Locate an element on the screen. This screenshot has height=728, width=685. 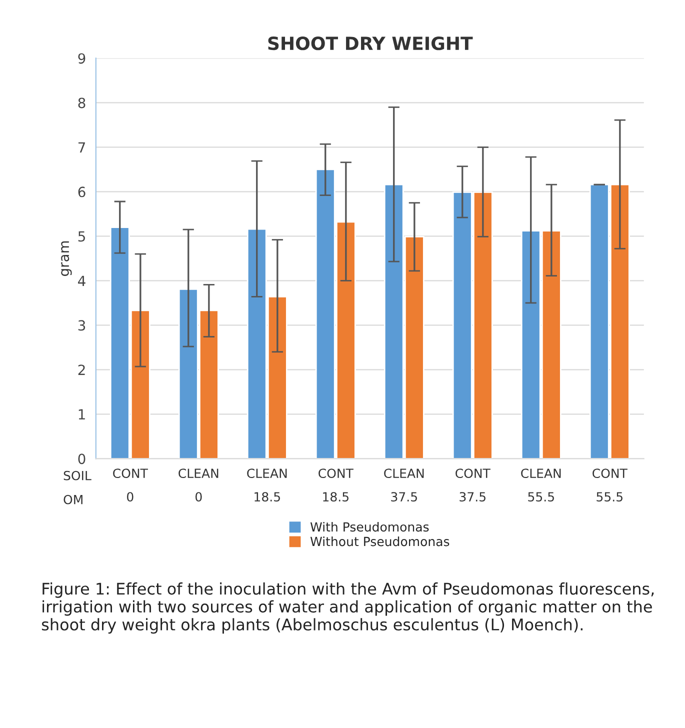
y-tick-label: 5 is located at coordinates (81, 236).